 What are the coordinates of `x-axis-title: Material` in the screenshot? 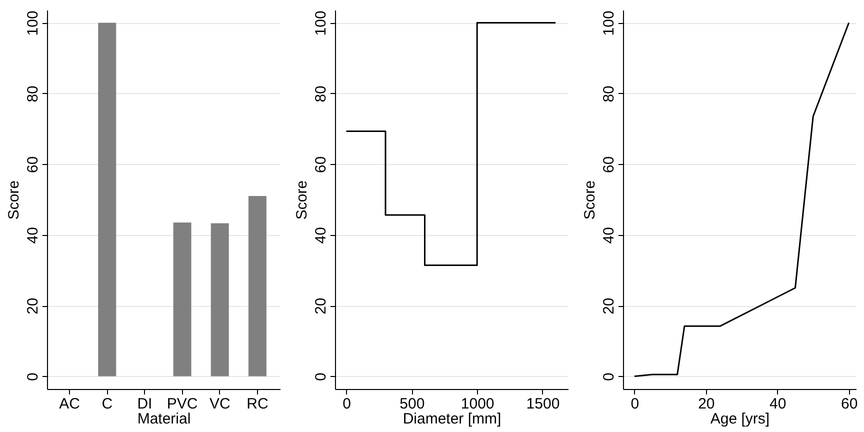 It's located at (164, 419).